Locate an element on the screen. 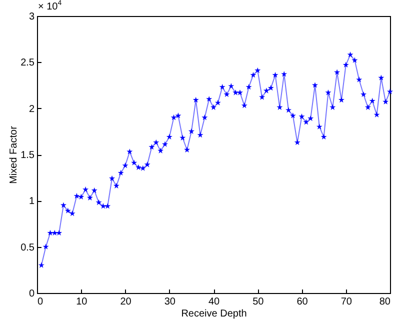 The width and height of the screenshot is (395, 328). x-tick-label: 70 is located at coordinates (346, 302).